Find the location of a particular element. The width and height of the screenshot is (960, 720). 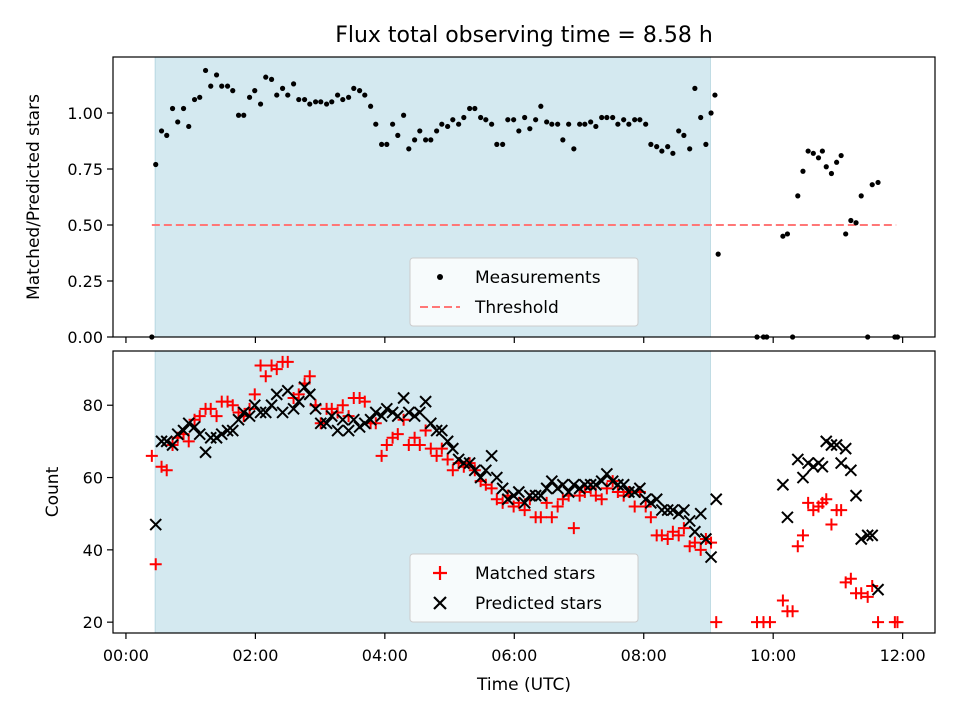

bottom-legend: Matched stars Predicted stars is located at coordinates (524, 588).